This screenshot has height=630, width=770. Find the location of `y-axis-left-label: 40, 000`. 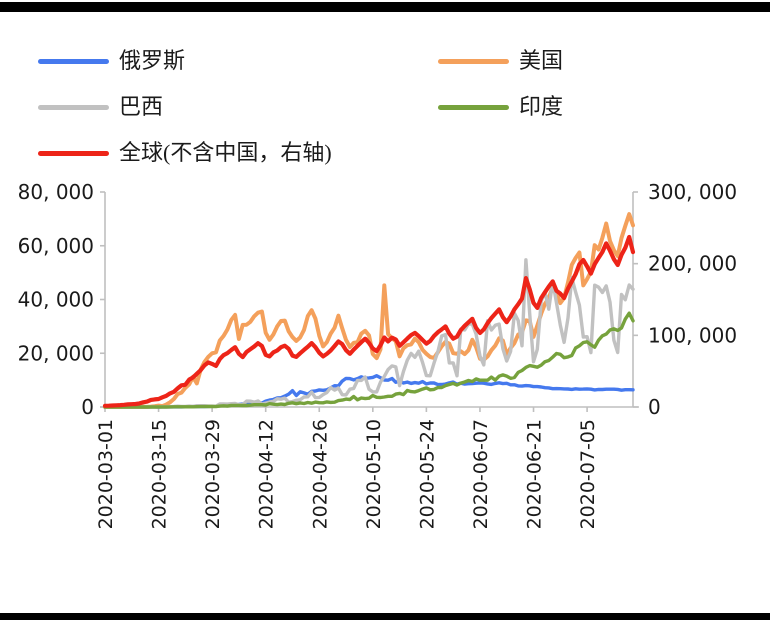

y-axis-left-label: 40, 000 is located at coordinates (56, 300).